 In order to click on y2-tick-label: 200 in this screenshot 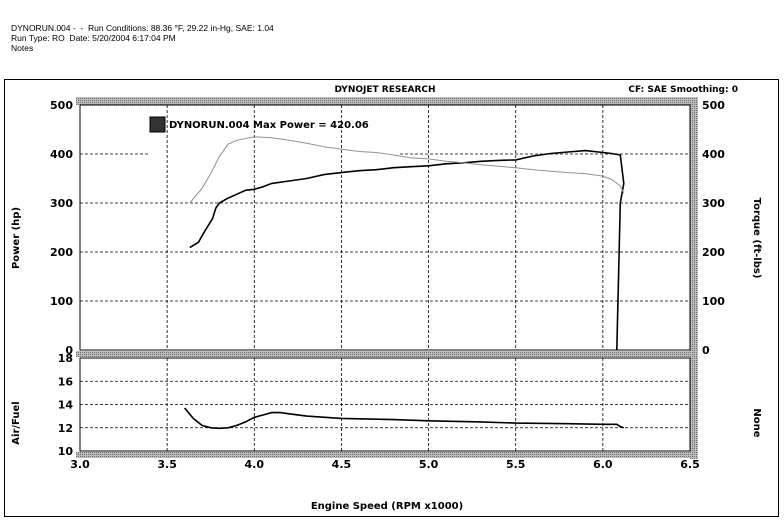, I will do `click(713, 252)`.